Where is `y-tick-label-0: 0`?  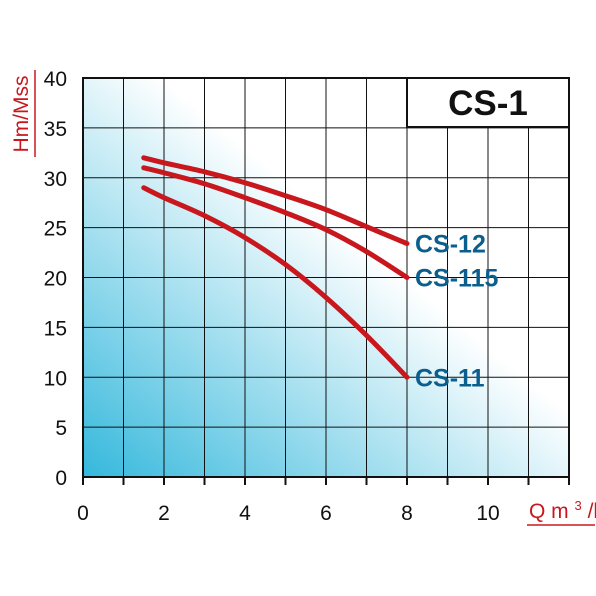 y-tick-label-0: 0 is located at coordinates (61, 478).